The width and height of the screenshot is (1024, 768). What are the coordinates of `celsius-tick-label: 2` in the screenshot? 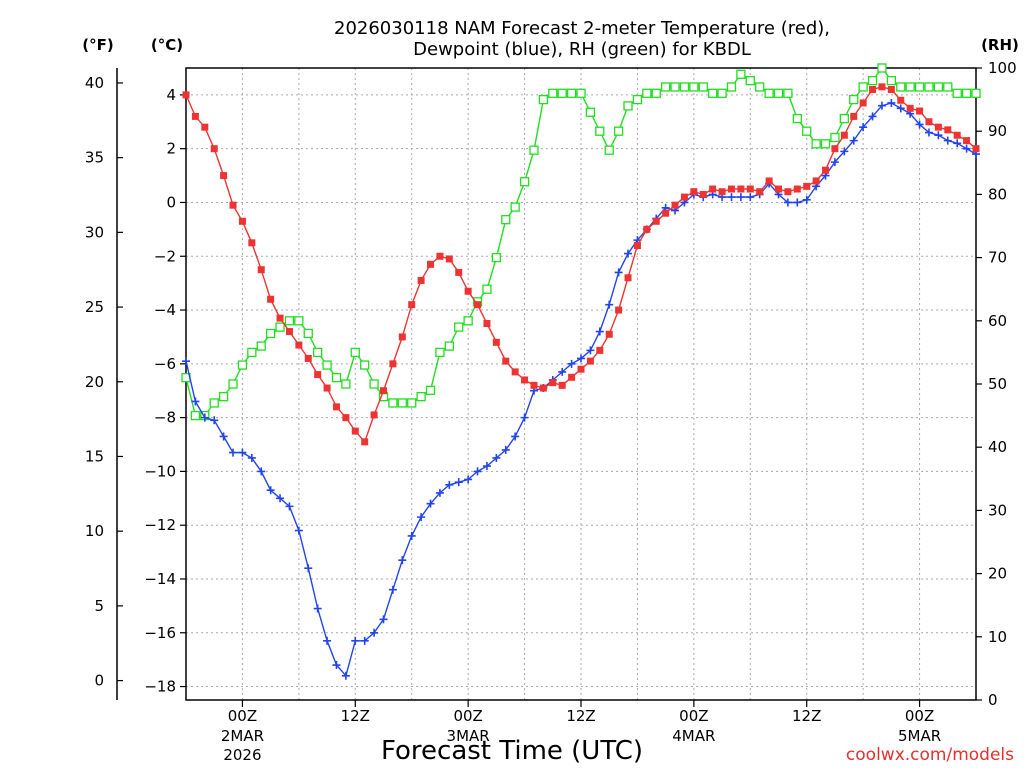 It's located at (171, 149).